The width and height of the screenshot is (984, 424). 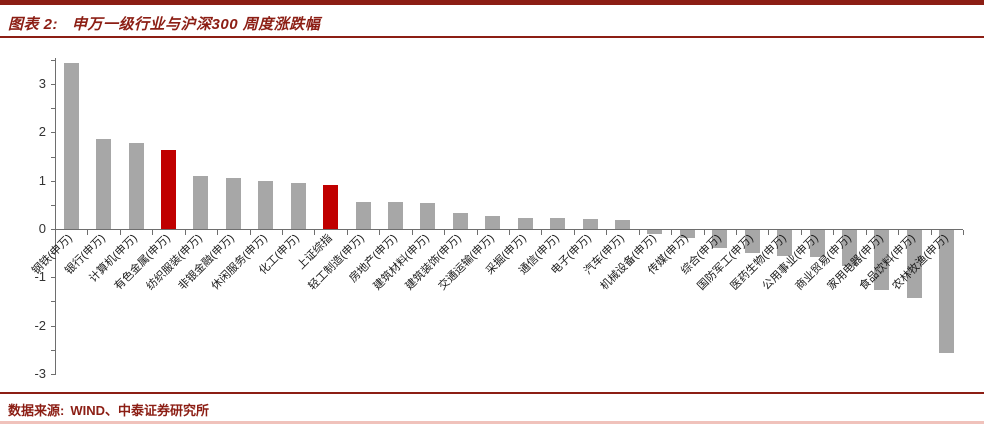 What do you see at coordinates (136, 186) in the screenshot?
I see `bar-计算机(申万)` at bounding box center [136, 186].